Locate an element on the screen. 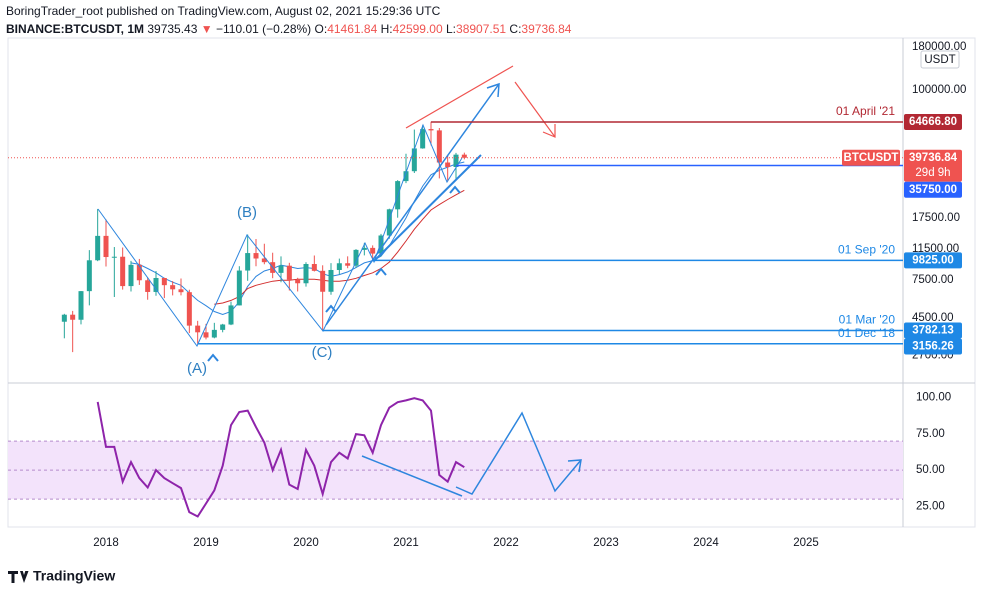 The image size is (985, 595). currency: USDT is located at coordinates (939, 60).